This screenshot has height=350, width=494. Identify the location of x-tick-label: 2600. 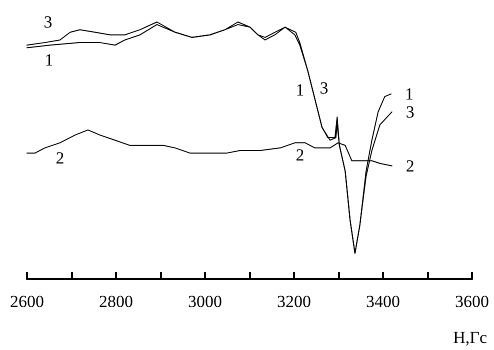
(27, 301).